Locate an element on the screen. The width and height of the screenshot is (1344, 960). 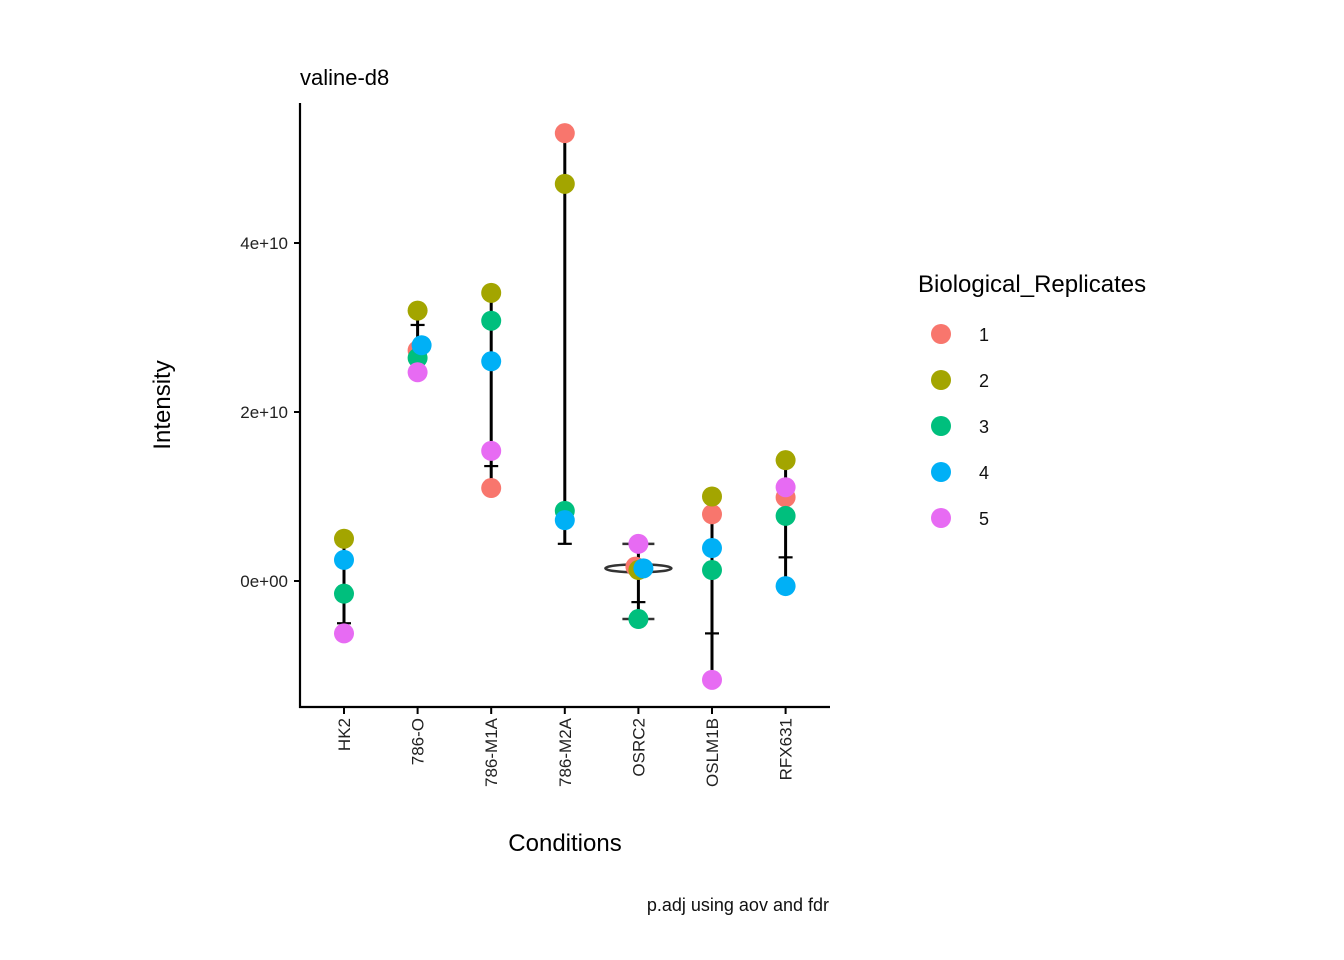
x-tick-label: 786-M1A is located at coordinates (491, 752).